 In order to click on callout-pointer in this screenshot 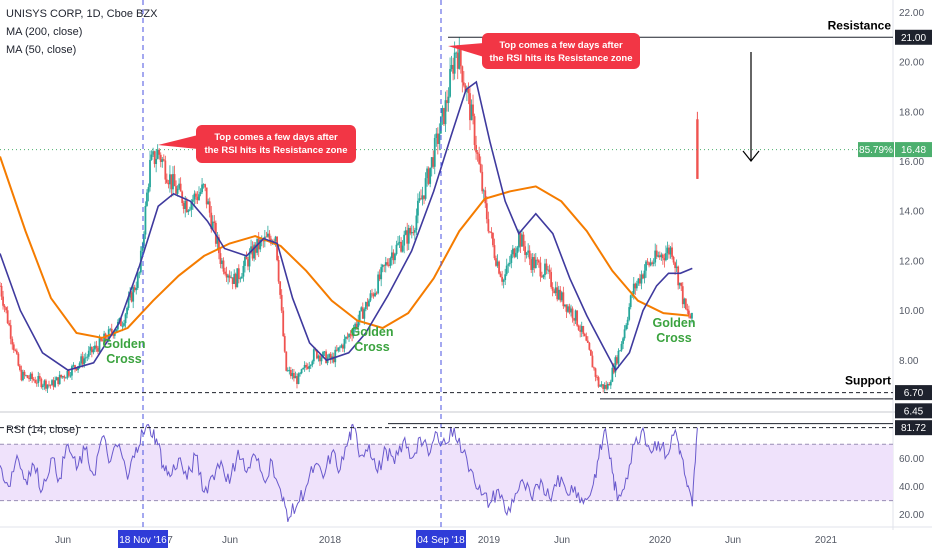, I will do `click(466, 50)`.